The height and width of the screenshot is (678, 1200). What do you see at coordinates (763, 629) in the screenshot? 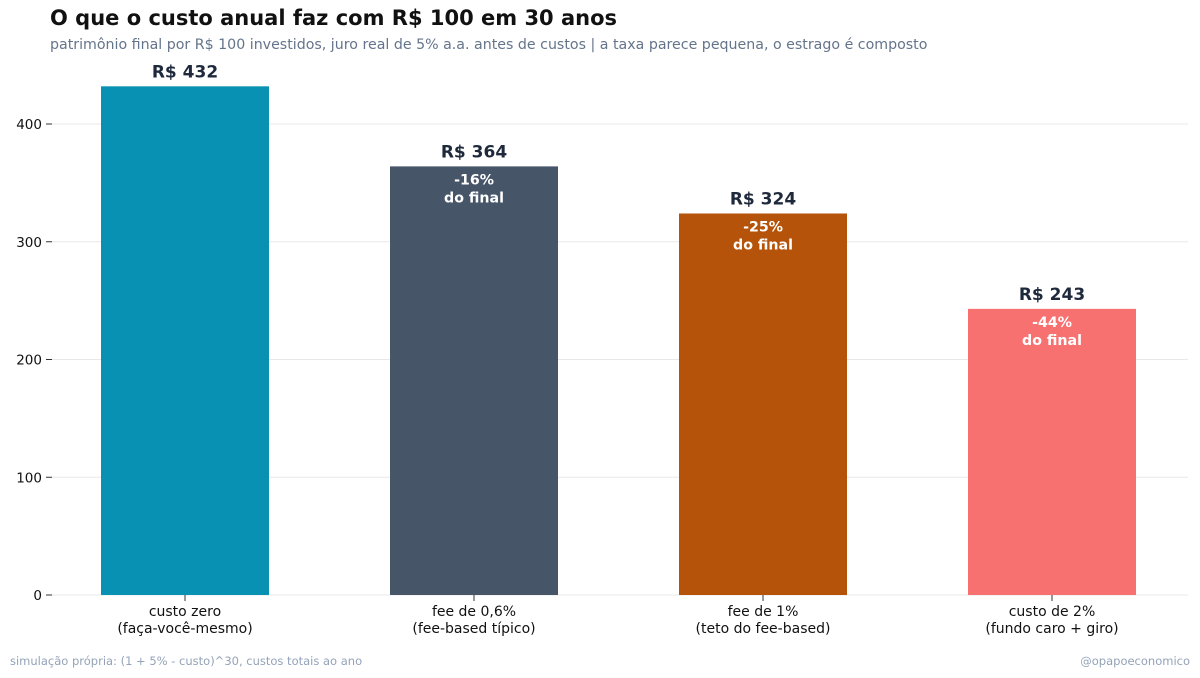
I see `x-category-label: (teto do fee-based)` at bounding box center [763, 629].